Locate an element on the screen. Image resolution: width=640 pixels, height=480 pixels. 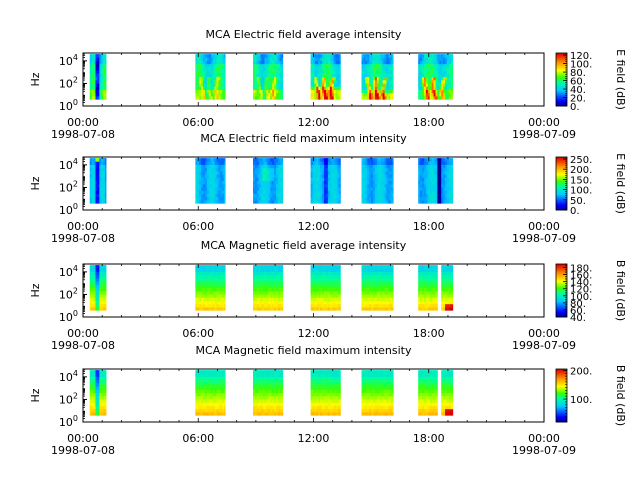
data-band is located at coordinates (268, 393).